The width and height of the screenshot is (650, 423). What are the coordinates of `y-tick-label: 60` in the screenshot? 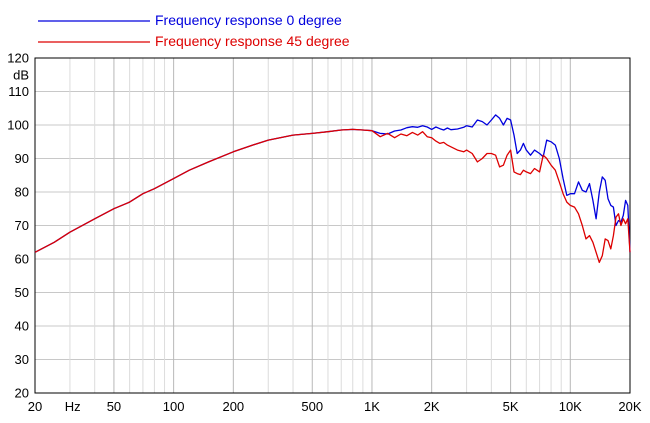 It's located at (22, 259).